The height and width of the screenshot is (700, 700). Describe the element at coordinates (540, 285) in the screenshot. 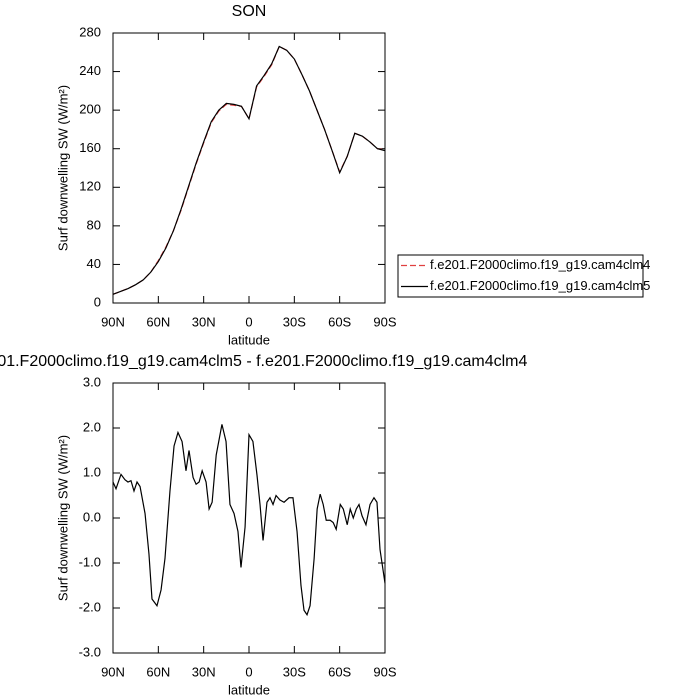

I see `legend-label: f.e201.F2000climo.f19_g19.cam4clm5` at that location.